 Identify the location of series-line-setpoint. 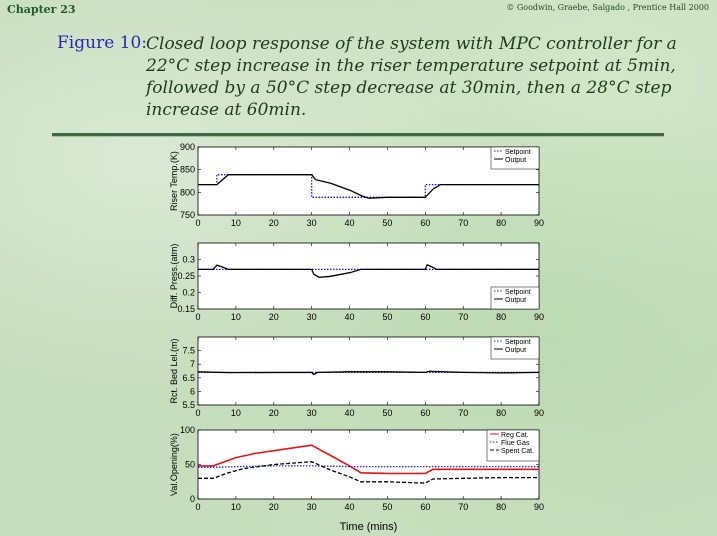
(368, 186).